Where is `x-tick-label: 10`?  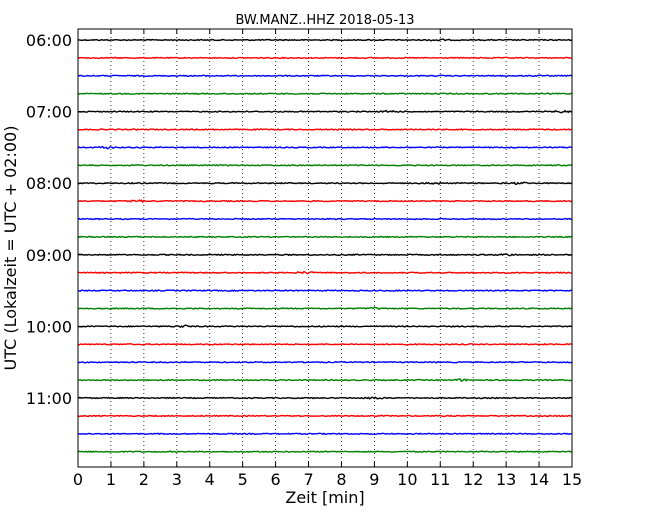
x-tick-label: 10 is located at coordinates (407, 479).